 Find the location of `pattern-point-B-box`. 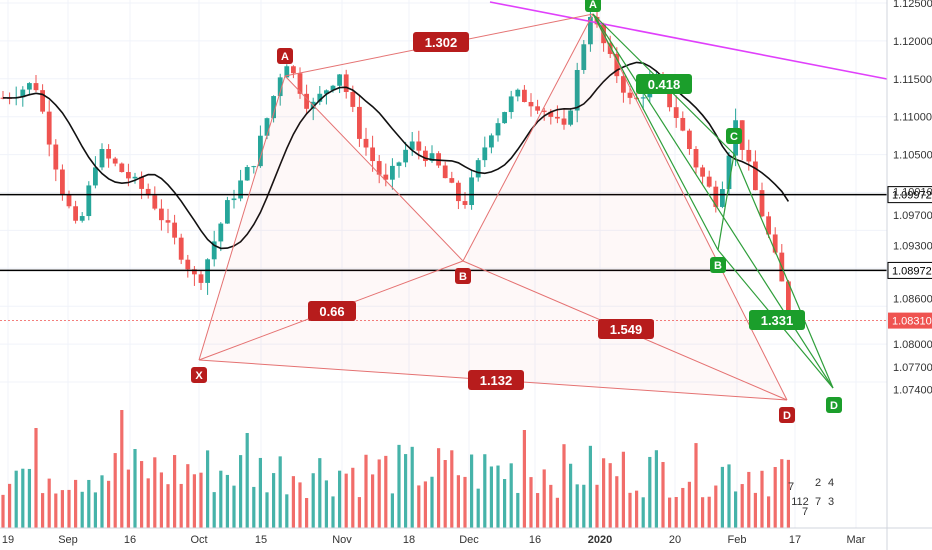

pattern-point-B-box is located at coordinates (718, 265).